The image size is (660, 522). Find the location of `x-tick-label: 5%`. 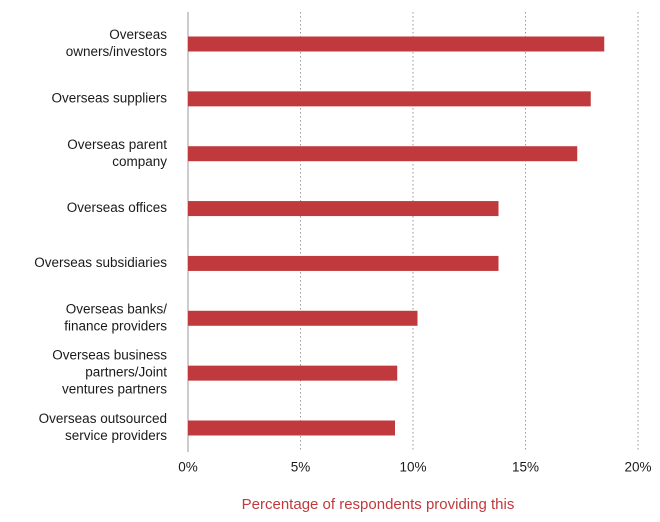

x-tick-label: 5% is located at coordinates (301, 467).